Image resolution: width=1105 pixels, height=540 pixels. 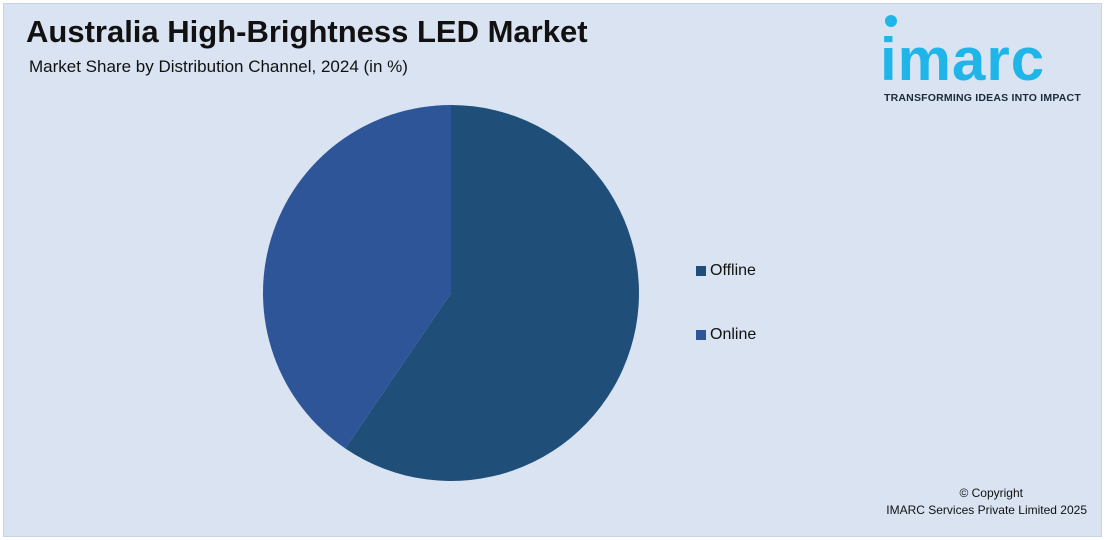 I want to click on logo-wordmark: imarc, so click(x=963, y=59).